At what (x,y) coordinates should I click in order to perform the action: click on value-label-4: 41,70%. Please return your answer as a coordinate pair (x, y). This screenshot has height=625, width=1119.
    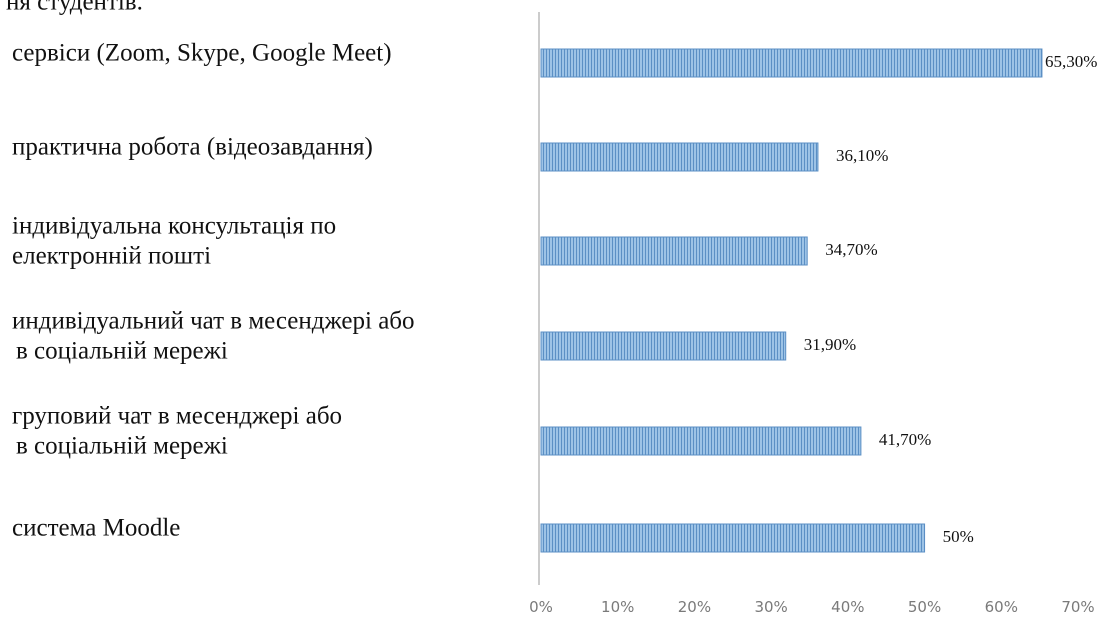
    Looking at the image, I should click on (905, 439).